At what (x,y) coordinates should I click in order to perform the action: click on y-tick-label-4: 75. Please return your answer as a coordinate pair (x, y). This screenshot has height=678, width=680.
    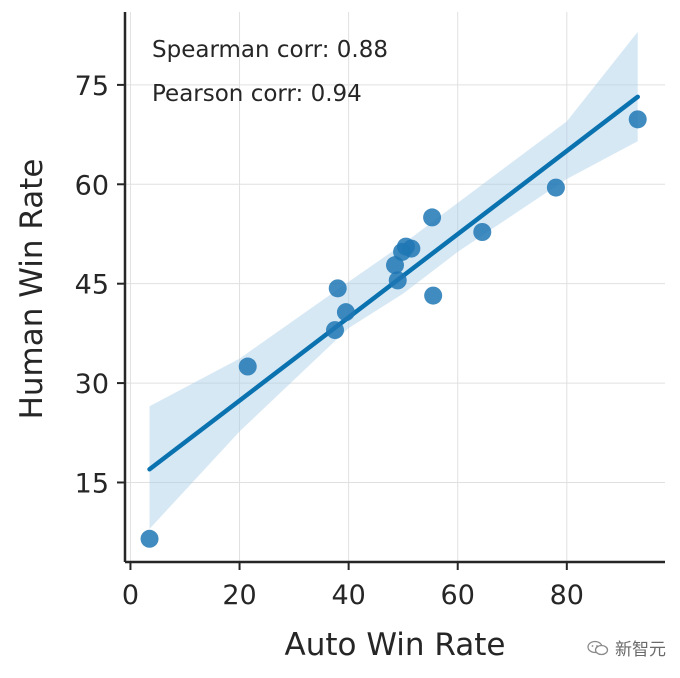
    Looking at the image, I should click on (92, 86).